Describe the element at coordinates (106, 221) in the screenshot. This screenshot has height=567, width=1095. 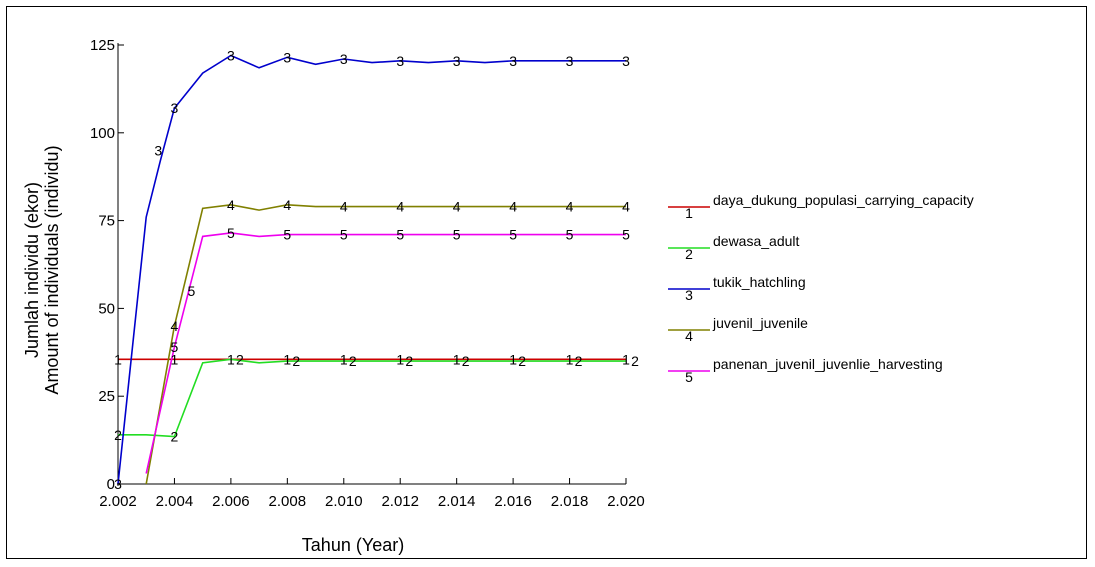
I see `y-tick-label: 75` at that location.